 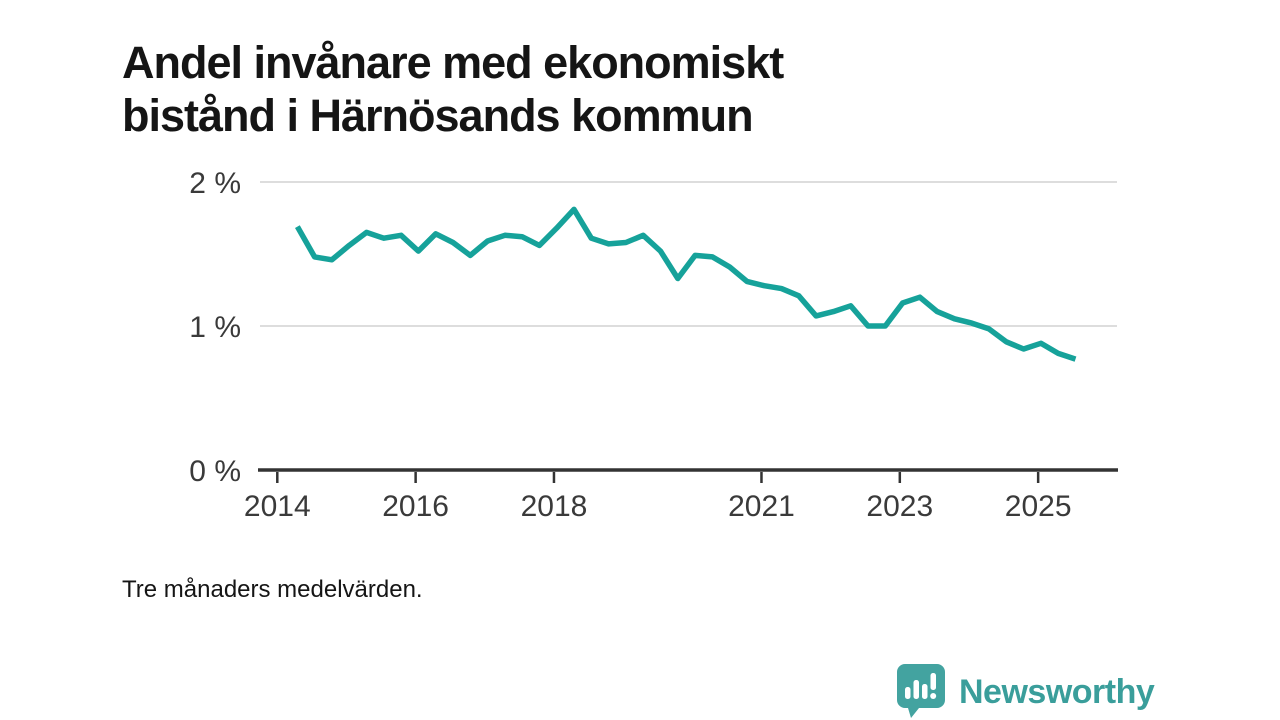 What do you see at coordinates (215, 183) in the screenshot?
I see `y-axis-tick-label: 2 %` at bounding box center [215, 183].